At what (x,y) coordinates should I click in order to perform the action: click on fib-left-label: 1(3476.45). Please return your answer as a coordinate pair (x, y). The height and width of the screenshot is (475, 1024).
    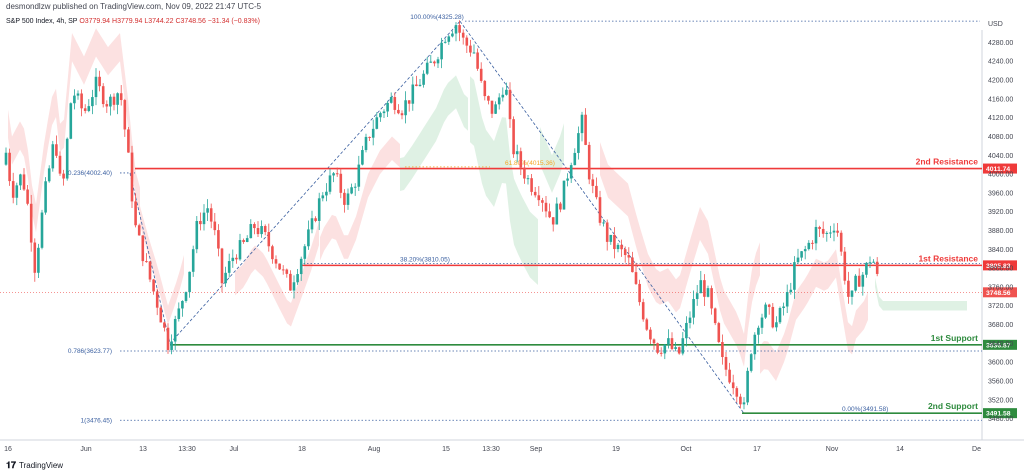
    Looking at the image, I should click on (96, 420).